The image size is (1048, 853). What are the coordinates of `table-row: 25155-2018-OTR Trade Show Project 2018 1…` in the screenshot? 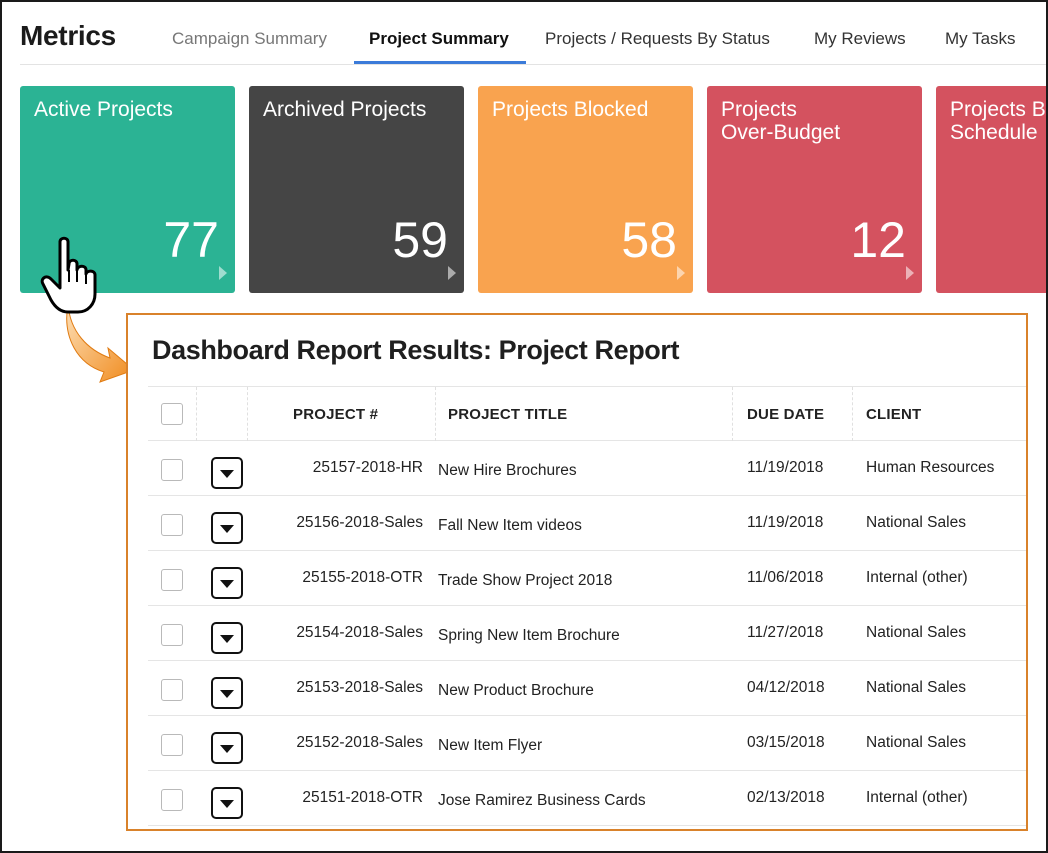 It's located at (587, 578).